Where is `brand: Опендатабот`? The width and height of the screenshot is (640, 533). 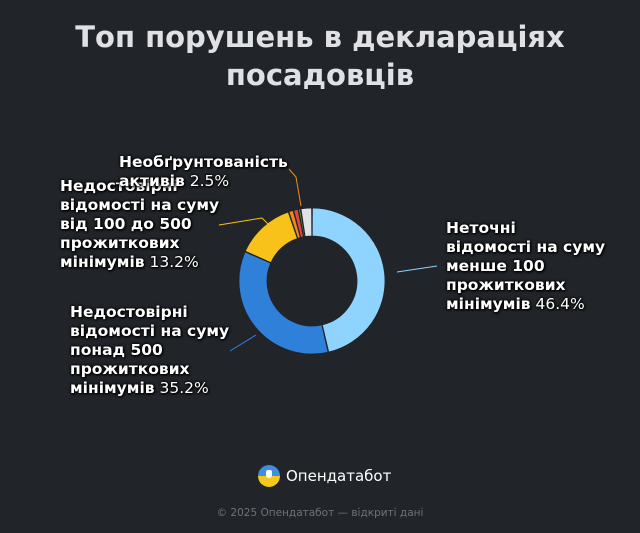
brand: Опендатабот is located at coordinates (324, 476).